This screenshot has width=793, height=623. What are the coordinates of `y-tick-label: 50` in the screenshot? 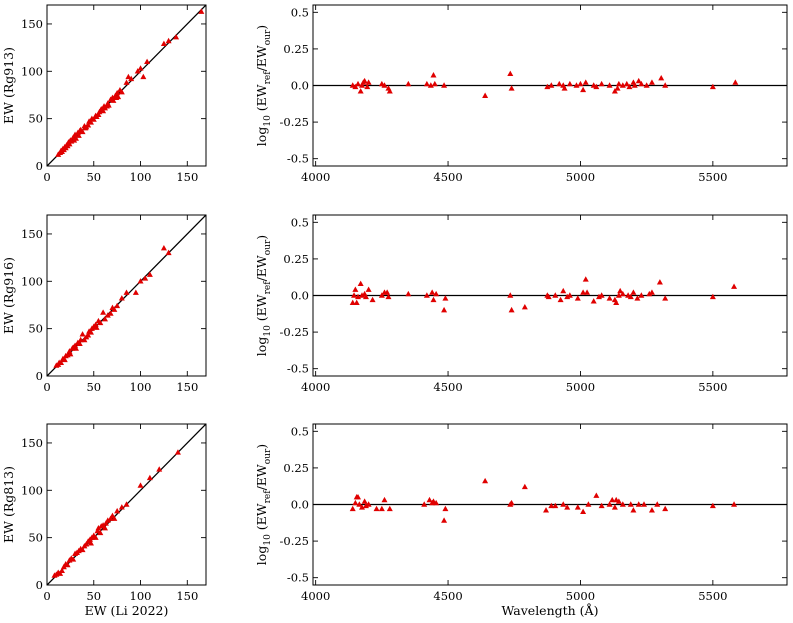 It's located at (35, 119).